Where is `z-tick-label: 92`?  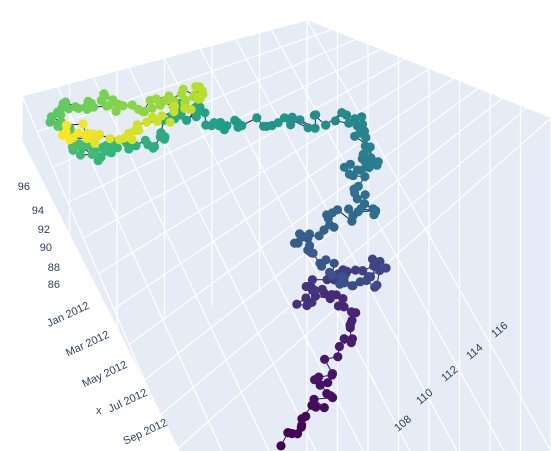 z-tick-label: 92 is located at coordinates (44, 230).